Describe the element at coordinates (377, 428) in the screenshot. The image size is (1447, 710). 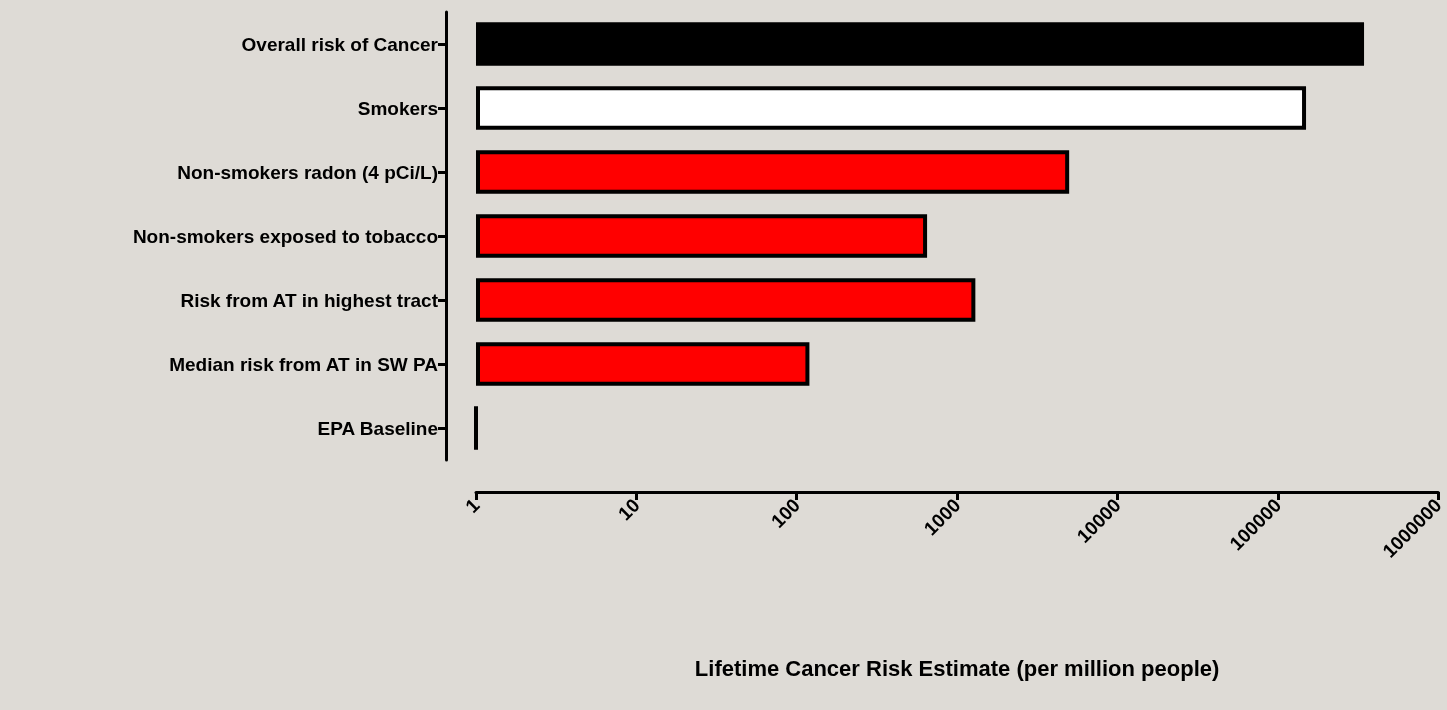
I see `y-tick-label: EPA Baseline` at that location.